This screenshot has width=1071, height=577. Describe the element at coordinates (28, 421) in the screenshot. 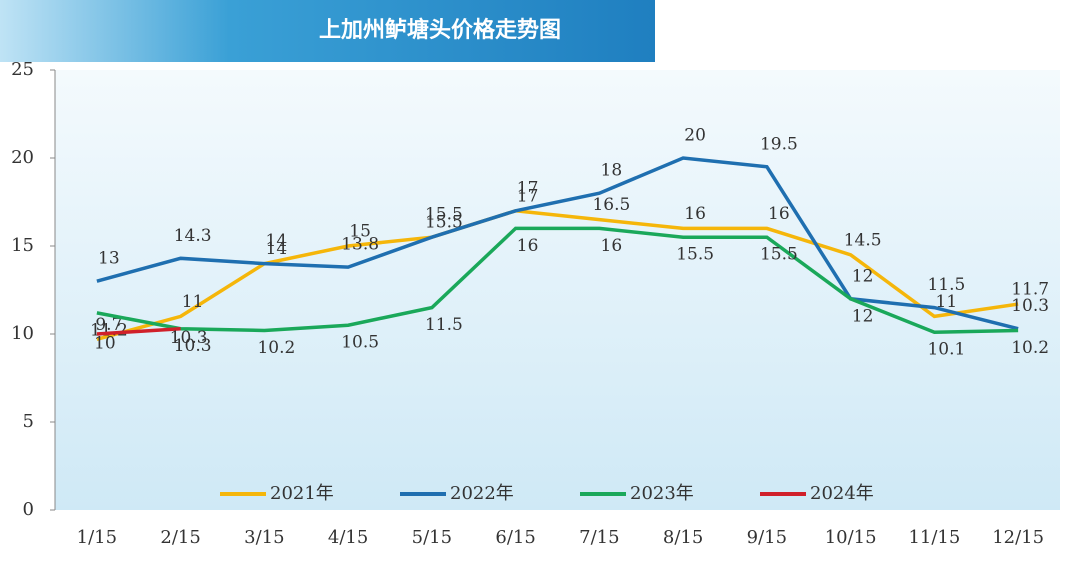

I see `y-tick-label: 5` at that location.